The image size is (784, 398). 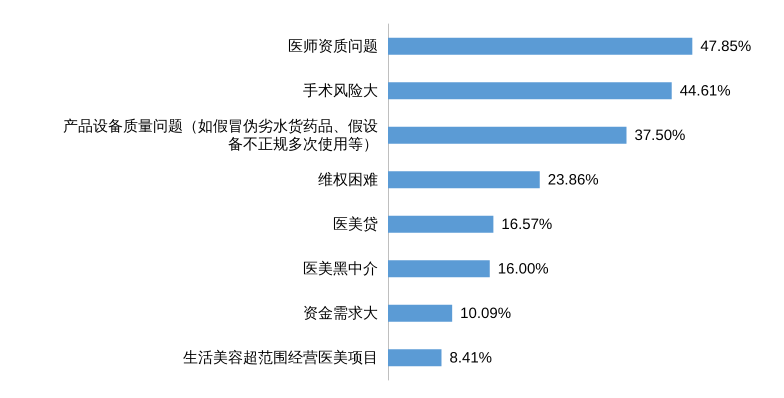 I want to click on data-label: 16.57%, so click(x=526, y=224).